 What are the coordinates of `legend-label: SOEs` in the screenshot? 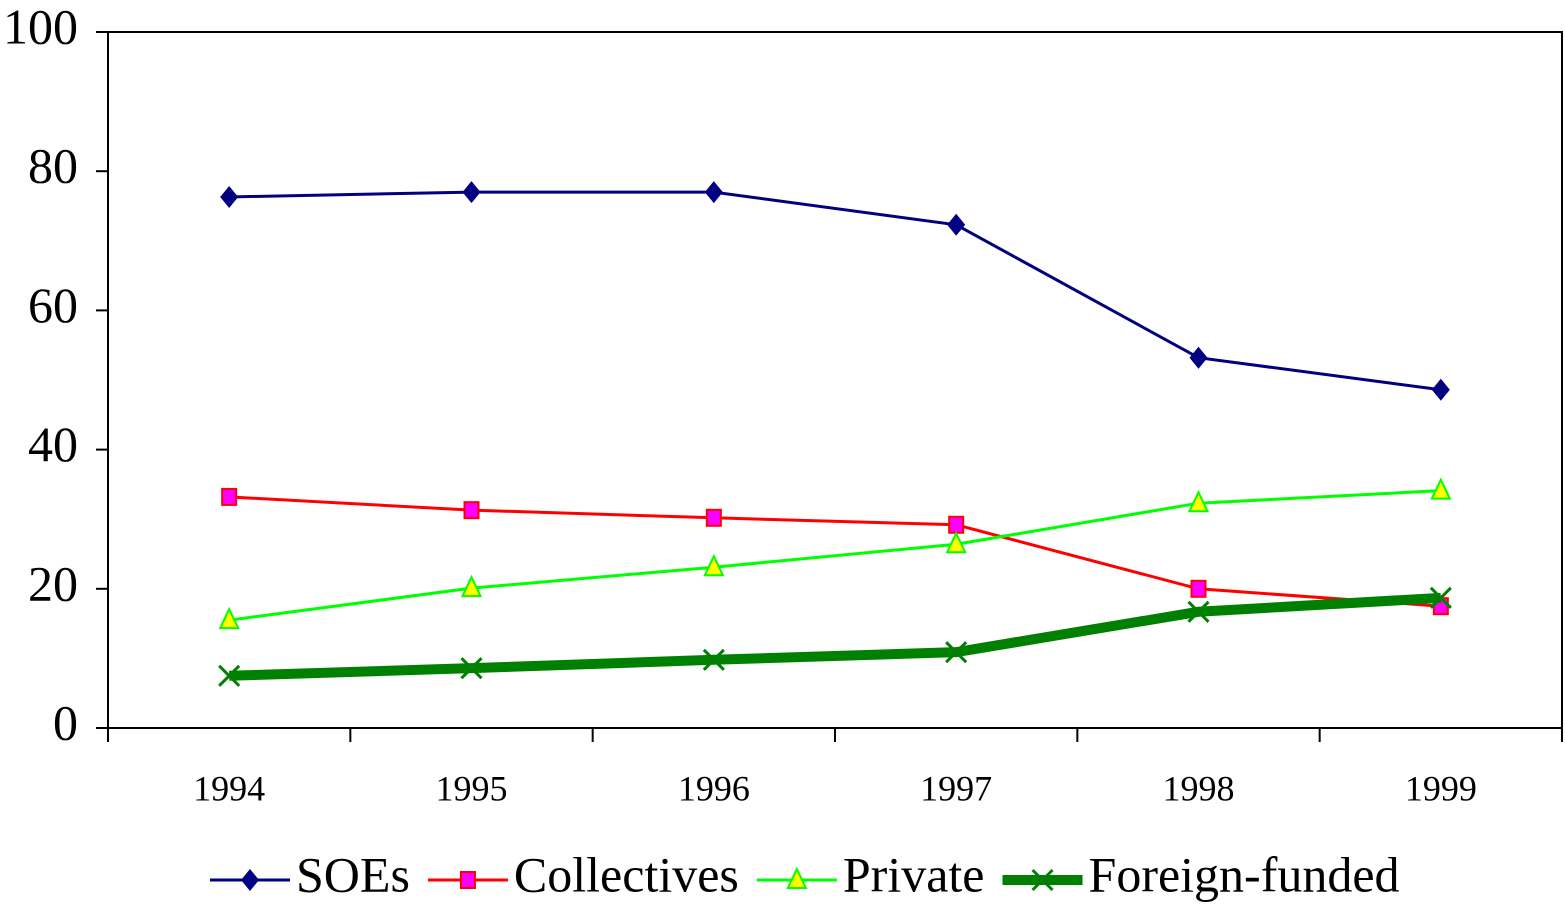 It's located at (353, 874).